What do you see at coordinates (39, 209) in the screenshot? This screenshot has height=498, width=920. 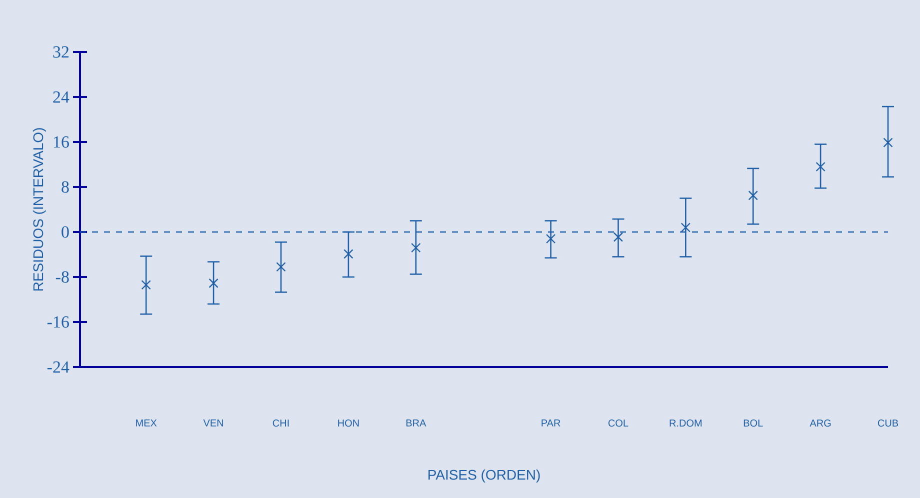 I see `y-axis-title: RESIDUOS (INTERVALO)` at bounding box center [39, 209].